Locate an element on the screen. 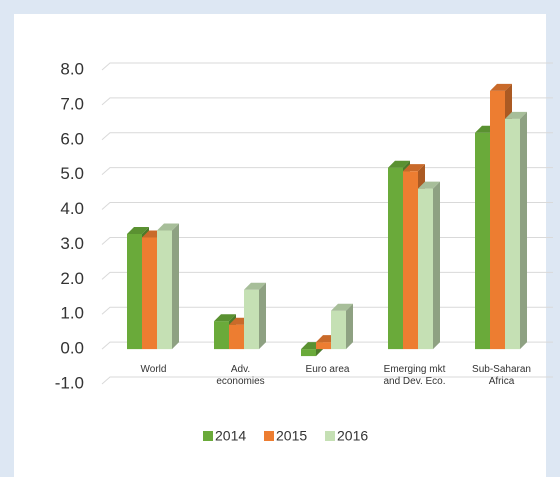 The height and width of the screenshot is (477, 560). x-tick-label: Sub-Saharan Africa is located at coordinates (501, 375).